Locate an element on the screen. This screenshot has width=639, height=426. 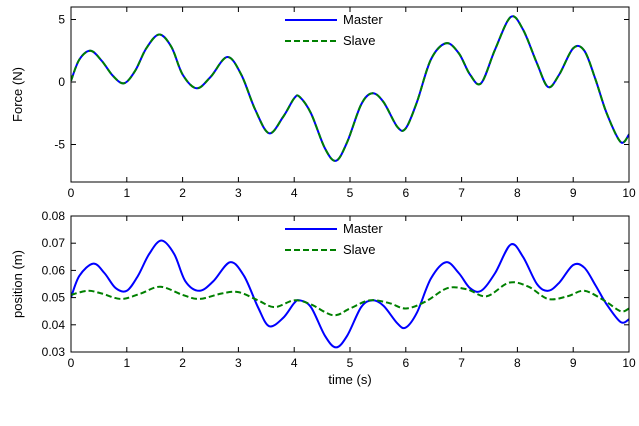
y-tick-label: 5 is located at coordinates (61, 20).